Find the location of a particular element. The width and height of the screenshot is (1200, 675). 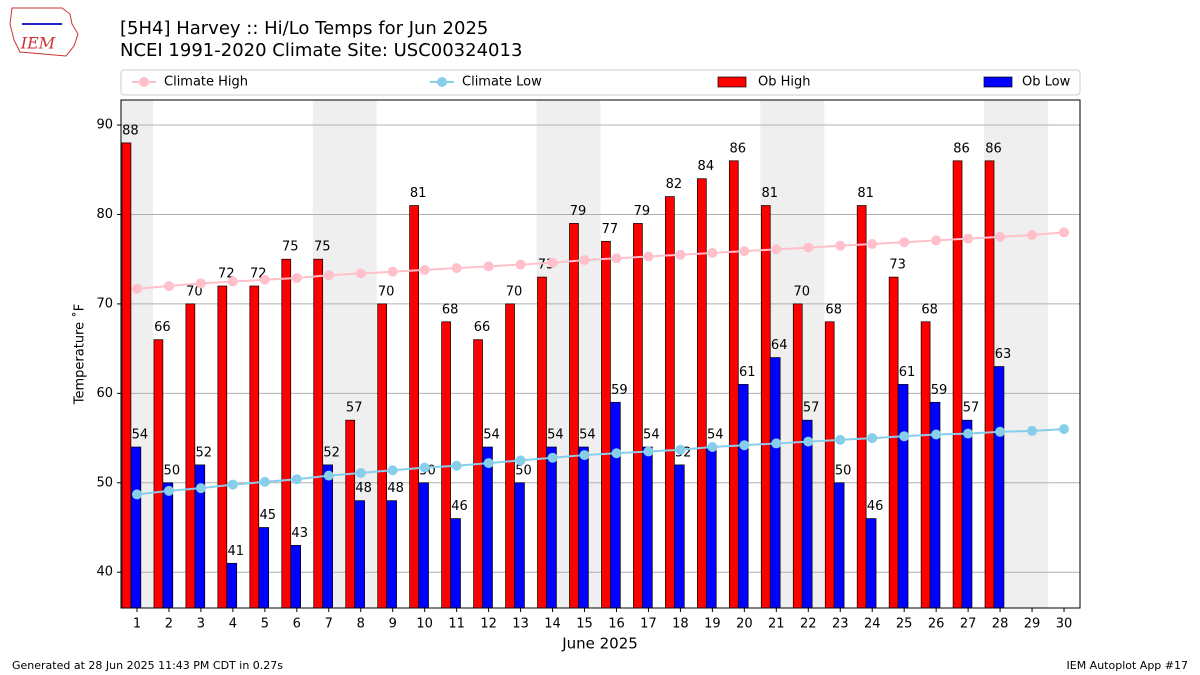

bar-value-label: 66 is located at coordinates (162, 327).